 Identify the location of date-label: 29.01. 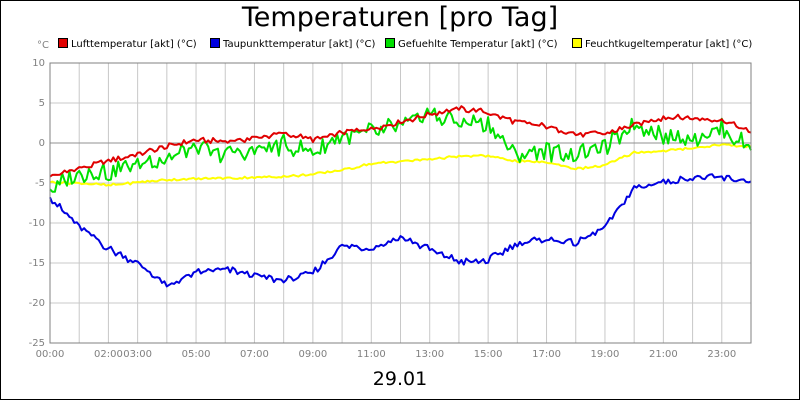
(400, 379).